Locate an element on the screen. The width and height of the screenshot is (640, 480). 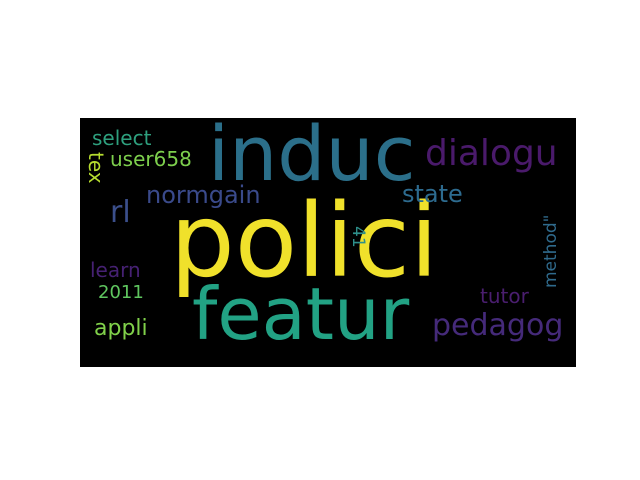
word-tex: tex is located at coordinates (96, 168).